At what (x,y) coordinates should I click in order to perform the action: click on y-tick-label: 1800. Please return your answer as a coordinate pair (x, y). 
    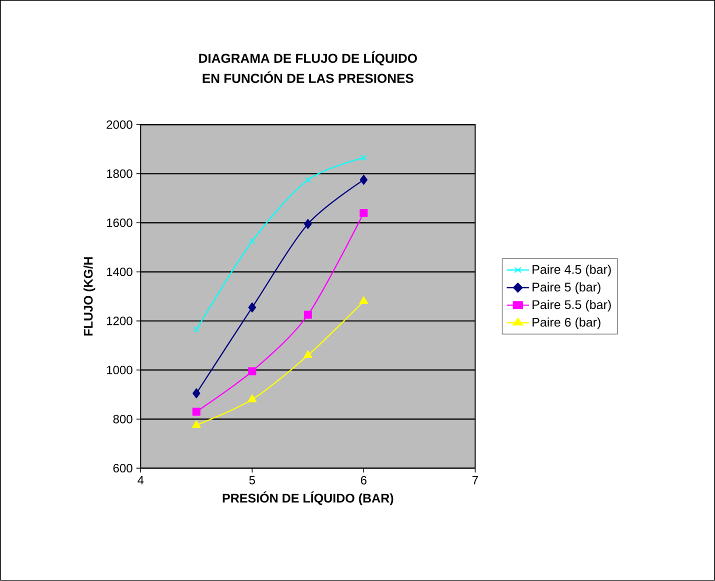
    Looking at the image, I should click on (119, 174).